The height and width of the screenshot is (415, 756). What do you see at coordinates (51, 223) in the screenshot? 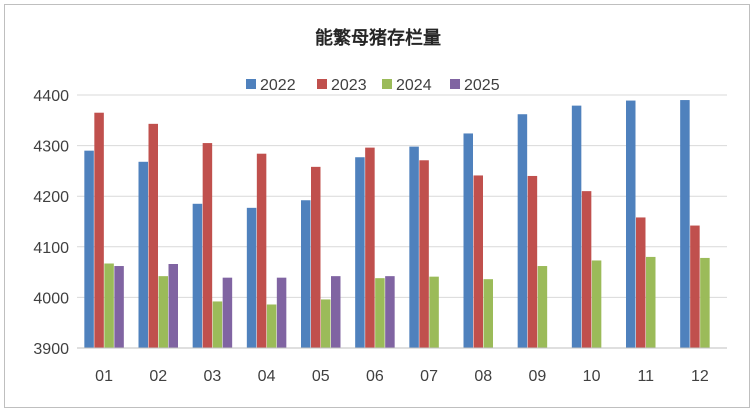
I see `y-axis: 3900 4000 4100 4200 4300 4400` at bounding box center [51, 223].